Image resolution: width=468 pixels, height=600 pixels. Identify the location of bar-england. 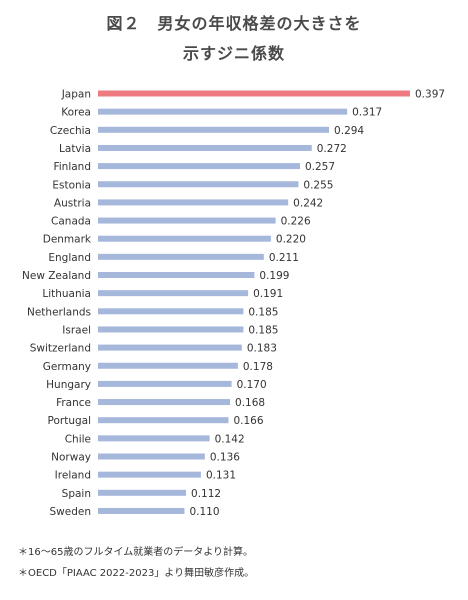
(181, 256).